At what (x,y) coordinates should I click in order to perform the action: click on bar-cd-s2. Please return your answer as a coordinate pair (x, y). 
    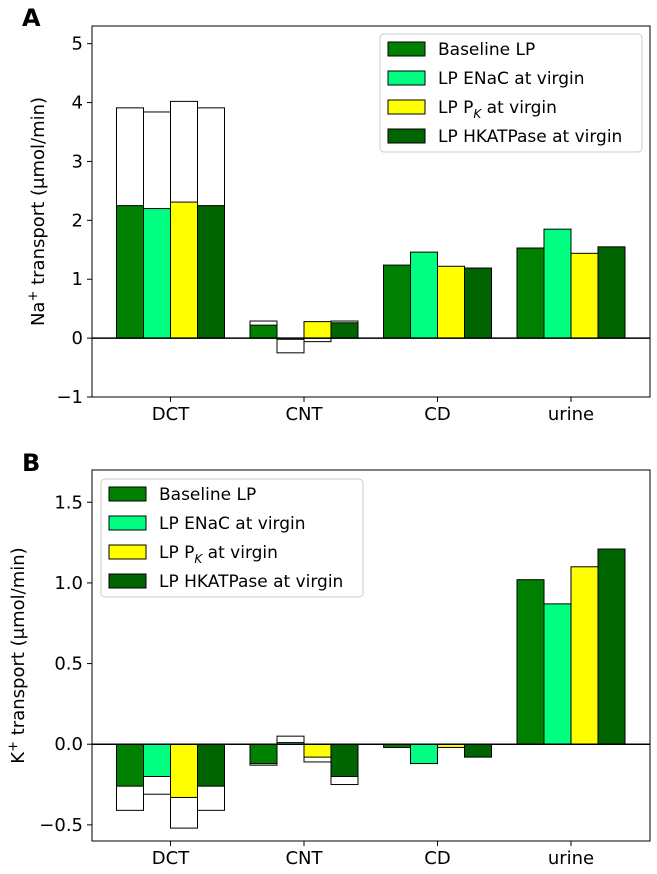
    Looking at the image, I should click on (451, 302).